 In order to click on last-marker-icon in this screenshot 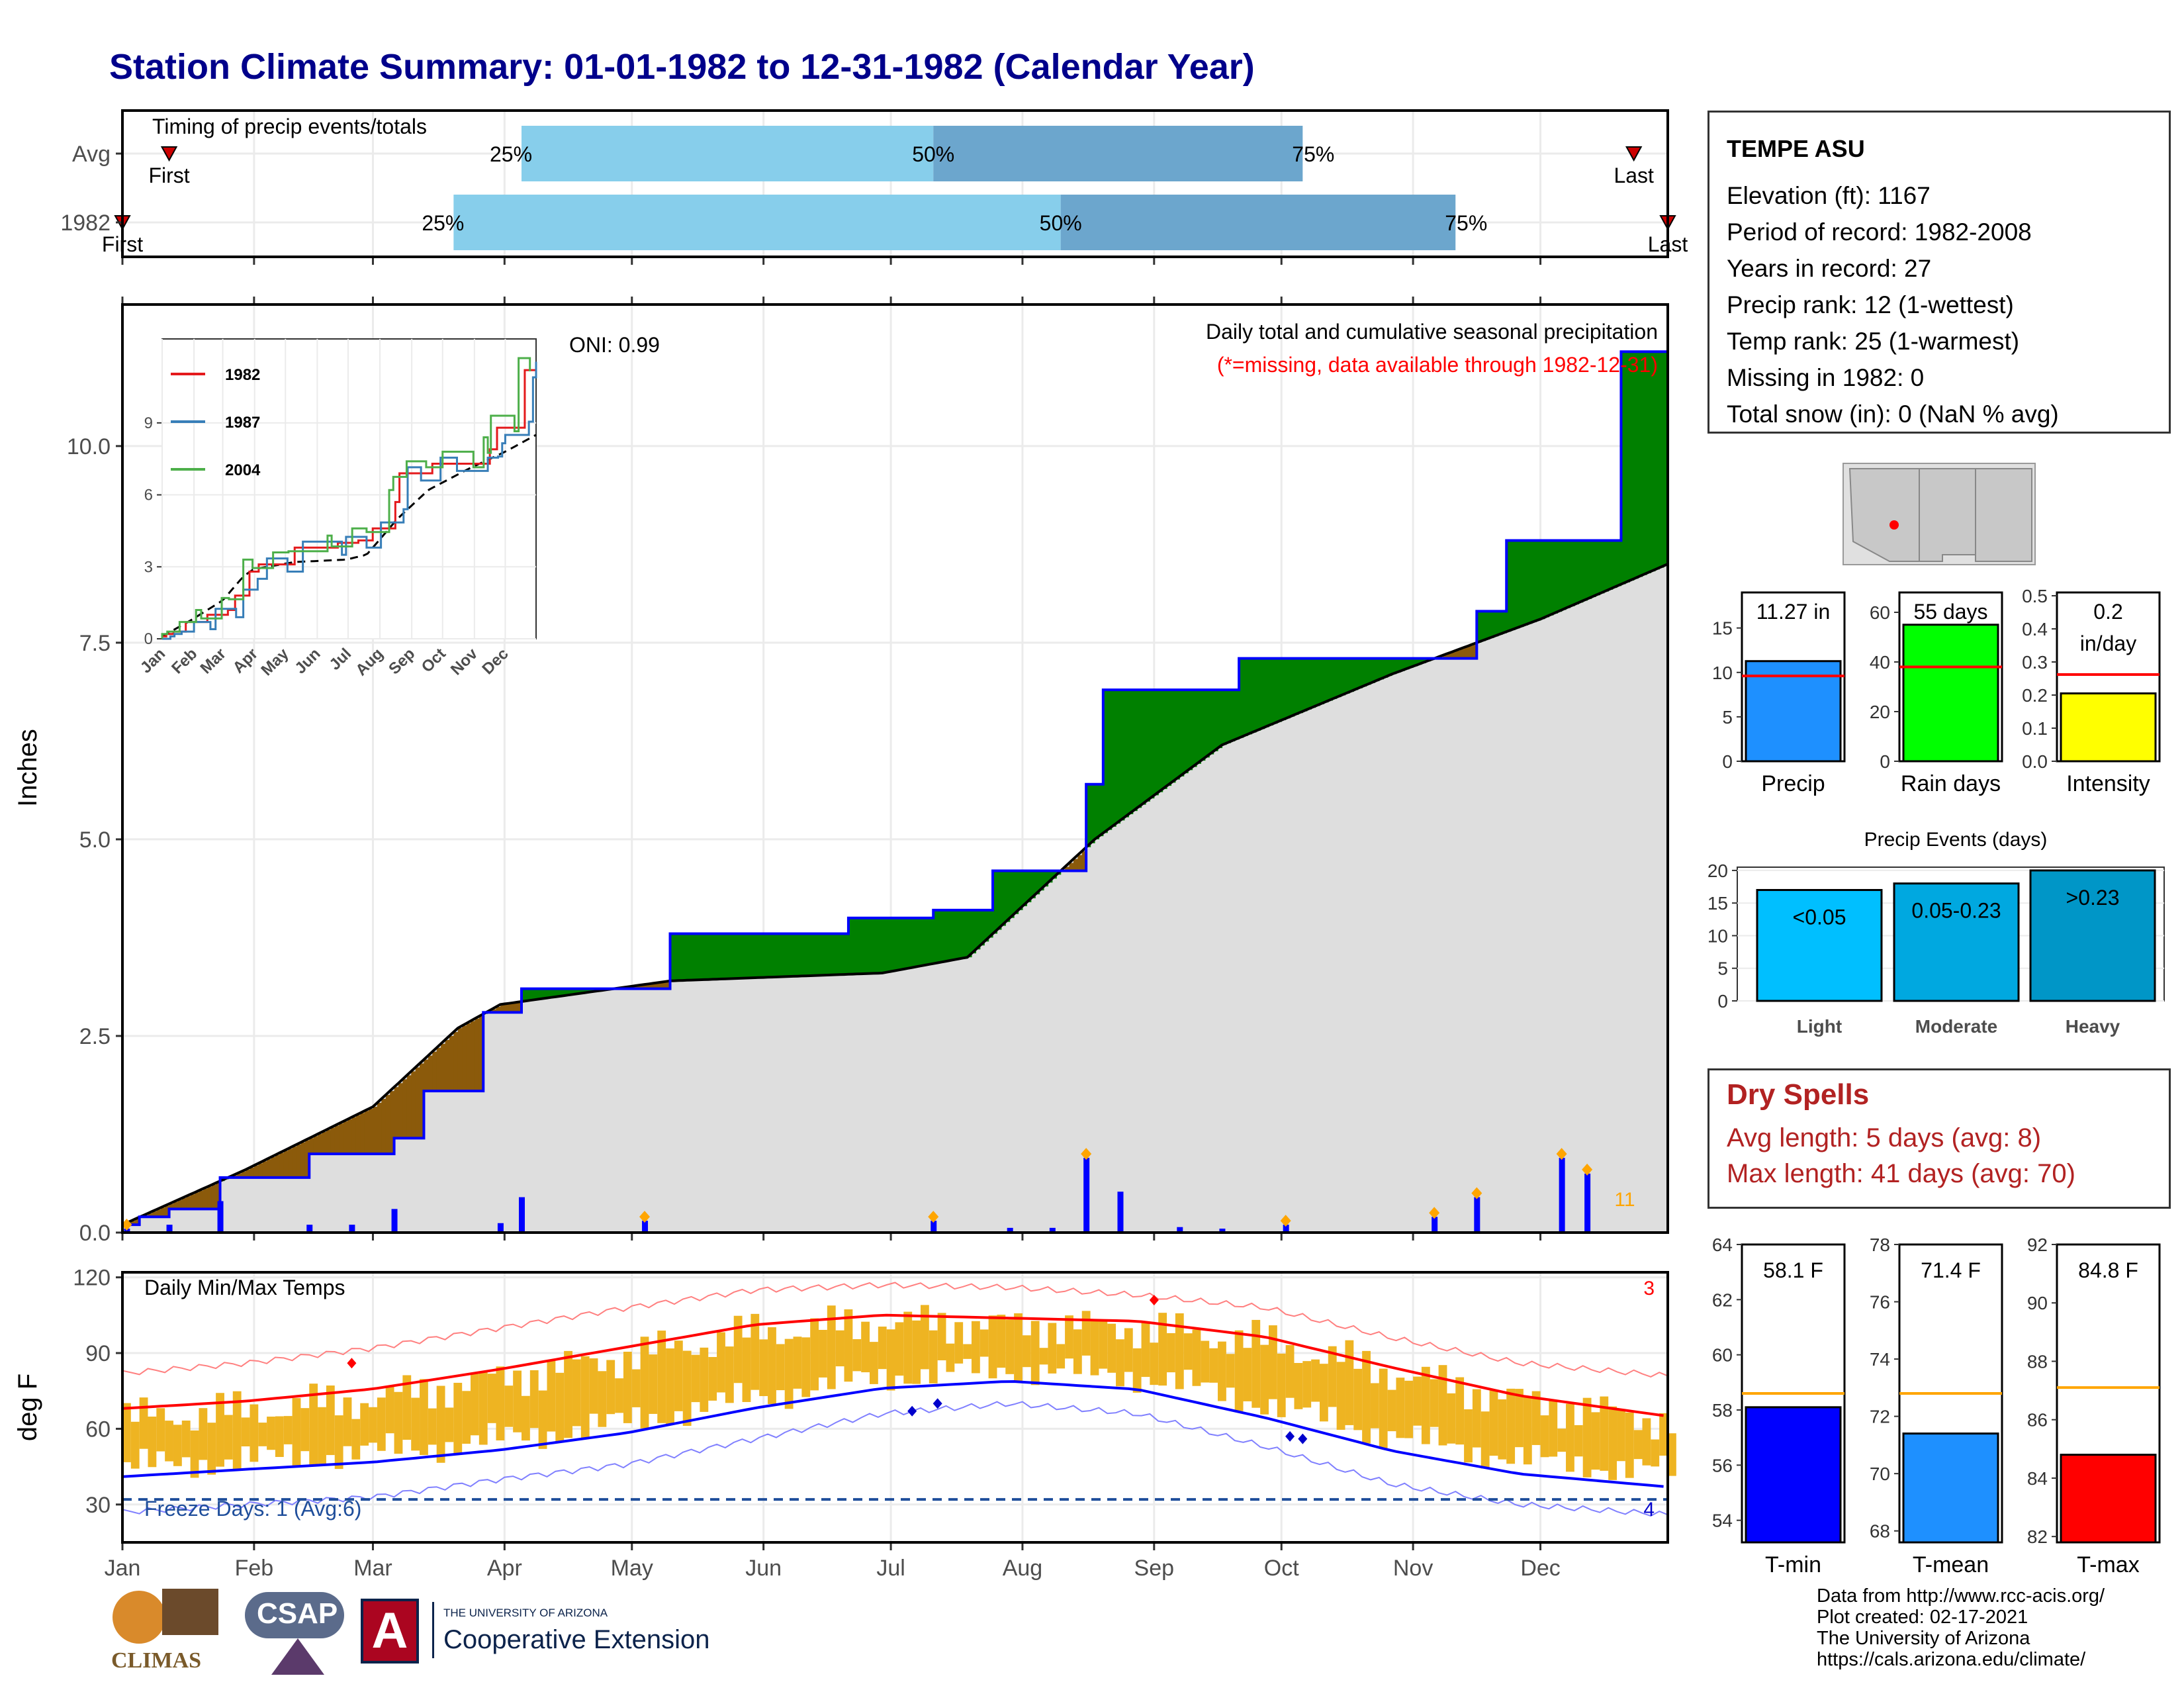, I will do `click(1634, 154)`.